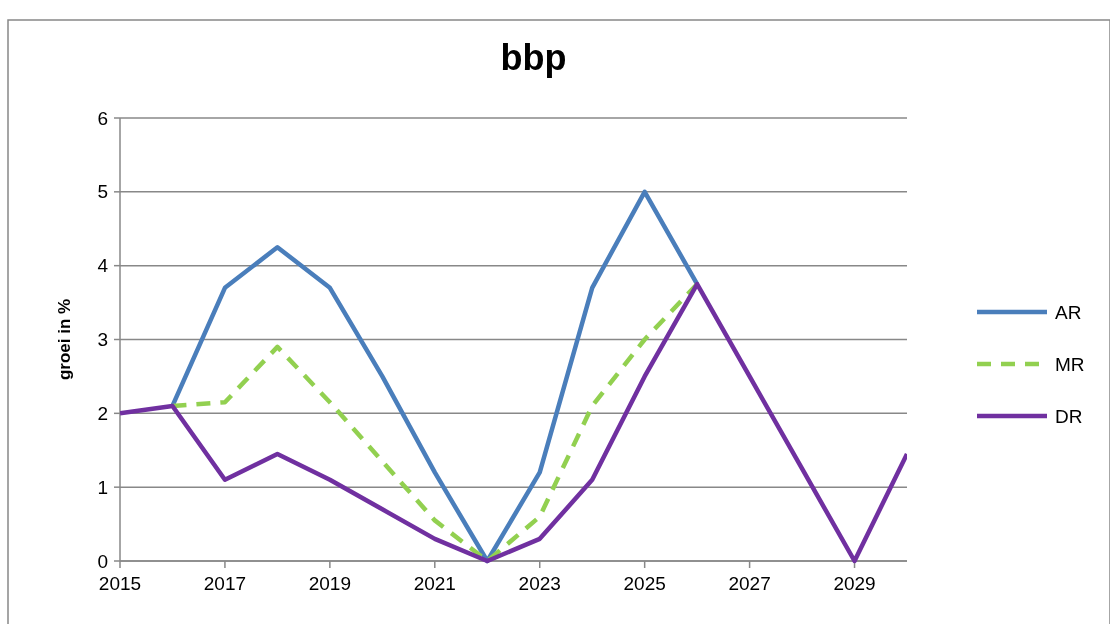 The width and height of the screenshot is (1110, 624). What do you see at coordinates (1070, 364) in the screenshot?
I see `legend-label: MR` at bounding box center [1070, 364].